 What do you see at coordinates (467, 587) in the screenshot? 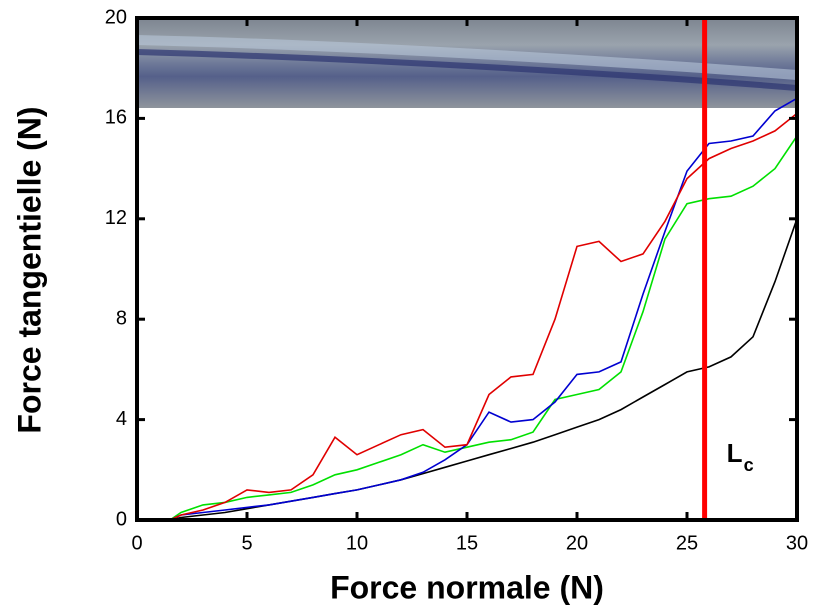
I see `x-axis-title: Force normale (N)` at bounding box center [467, 587].